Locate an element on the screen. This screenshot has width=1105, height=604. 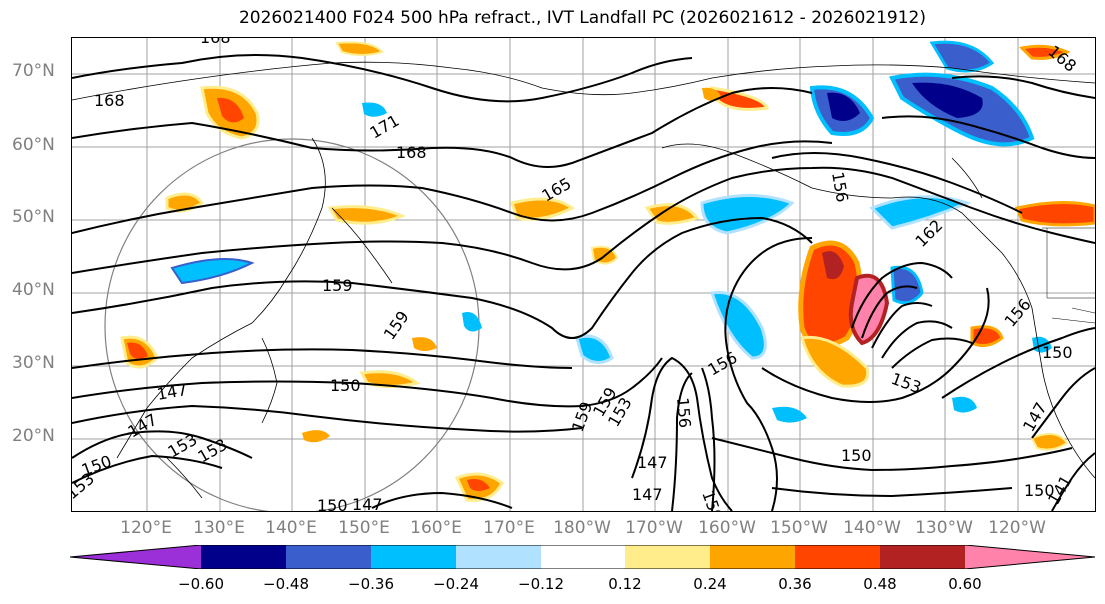
lat-label-30n: 30°N is located at coordinates (33, 363).